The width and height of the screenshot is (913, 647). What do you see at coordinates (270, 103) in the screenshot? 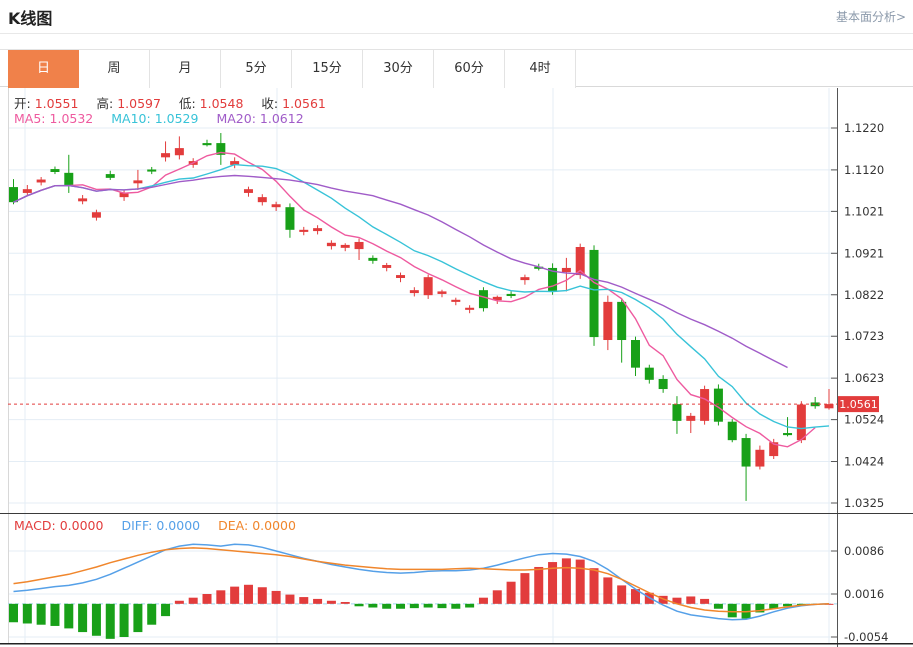
I see `close-label: 收:` at bounding box center [270, 103].